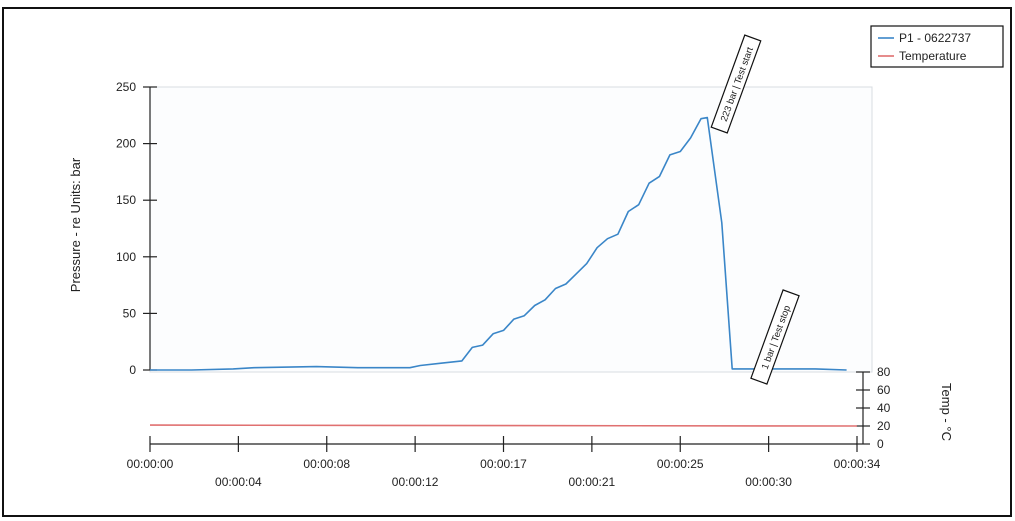  Describe the element at coordinates (880, 444) in the screenshot. I see `y2-tick-label: 0` at that location.